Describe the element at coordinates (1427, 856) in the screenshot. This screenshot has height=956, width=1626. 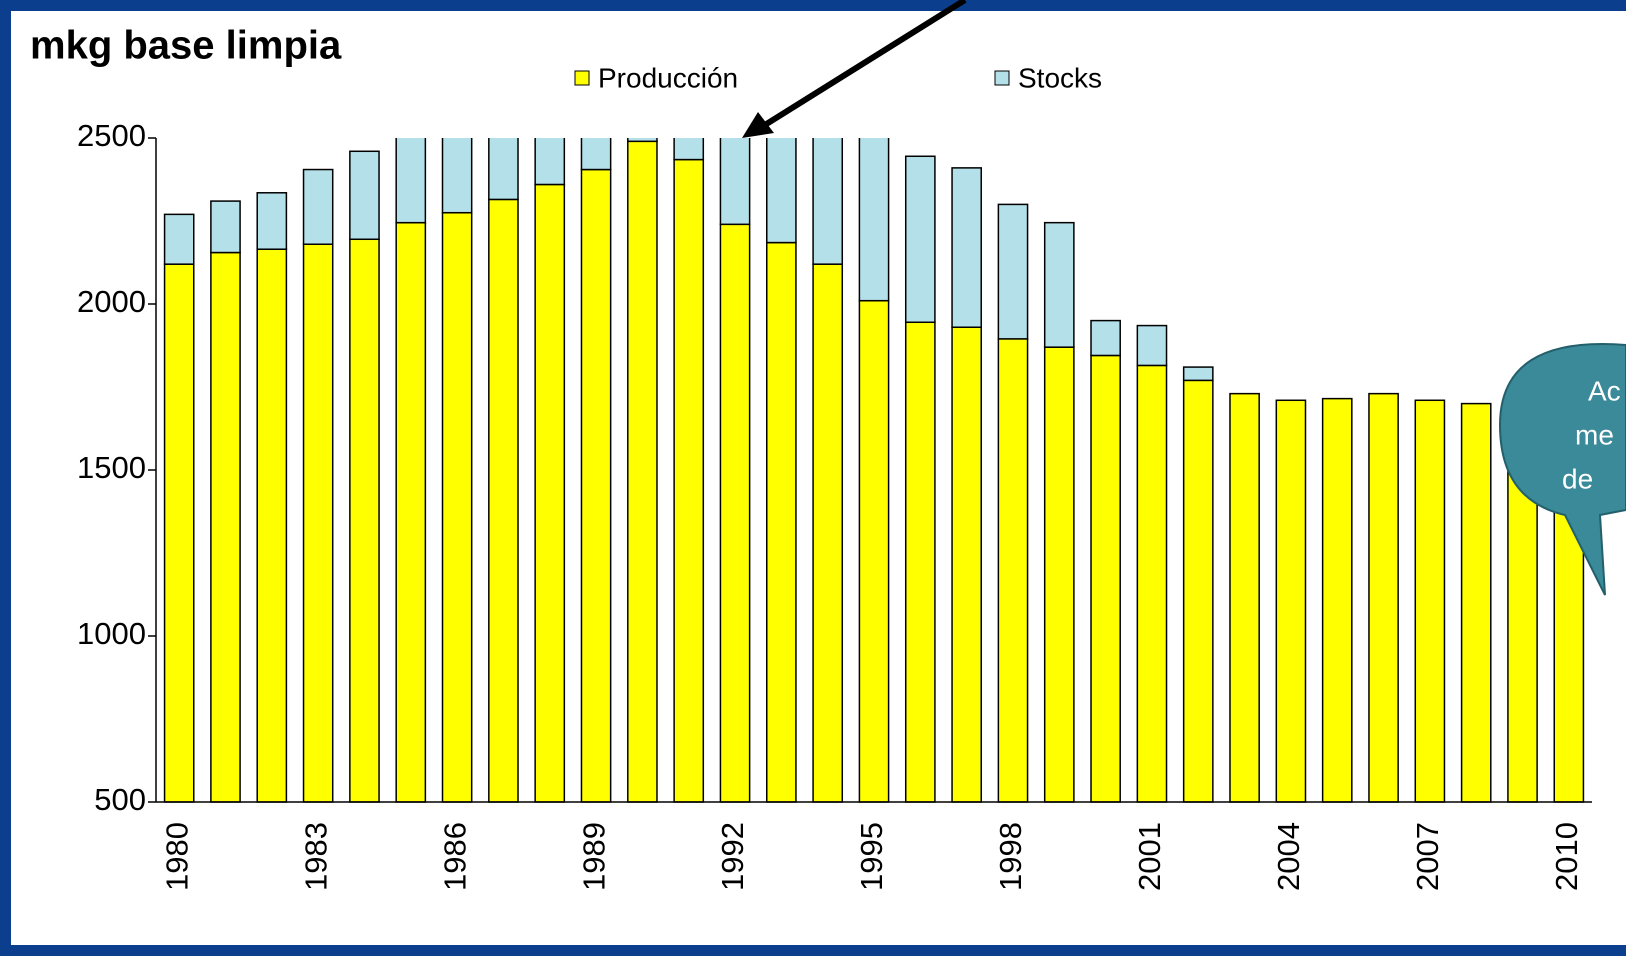
I see `x-tick-label: 2007` at that location.